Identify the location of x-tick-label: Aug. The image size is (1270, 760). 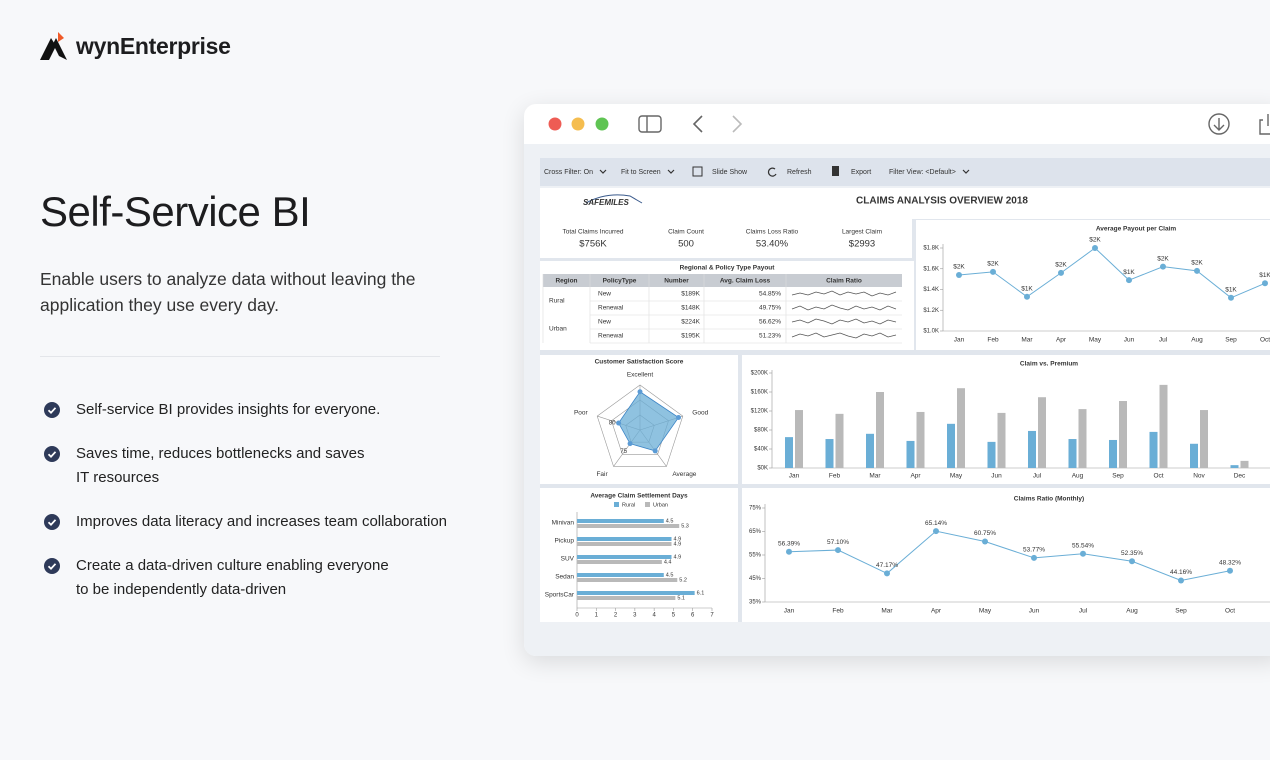
(1078, 476).